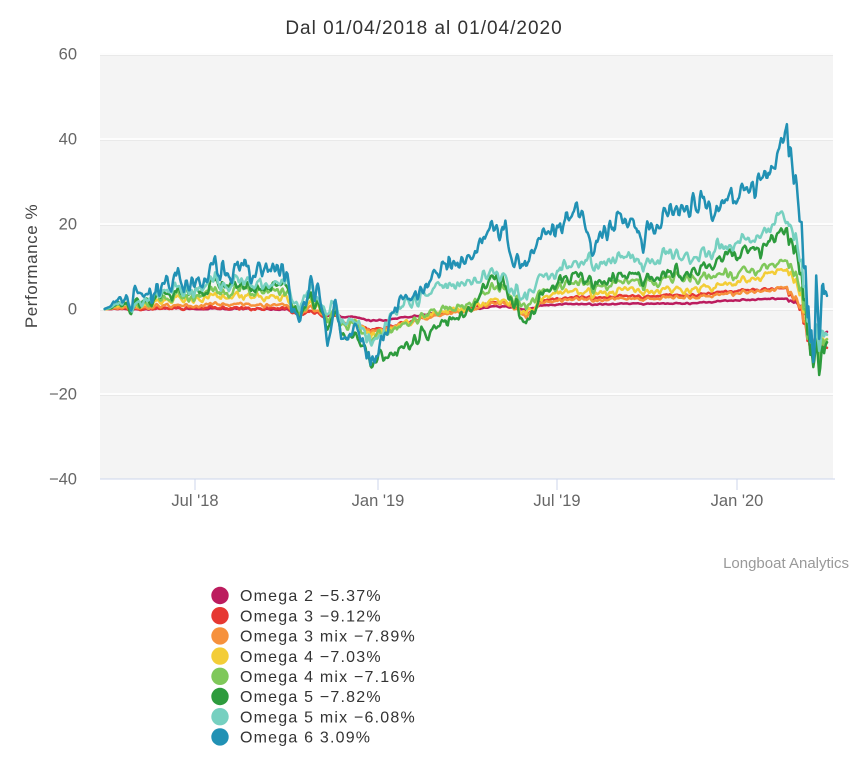 This screenshot has width=863, height=757. I want to click on svg-text: Jan '19, so click(378, 501).